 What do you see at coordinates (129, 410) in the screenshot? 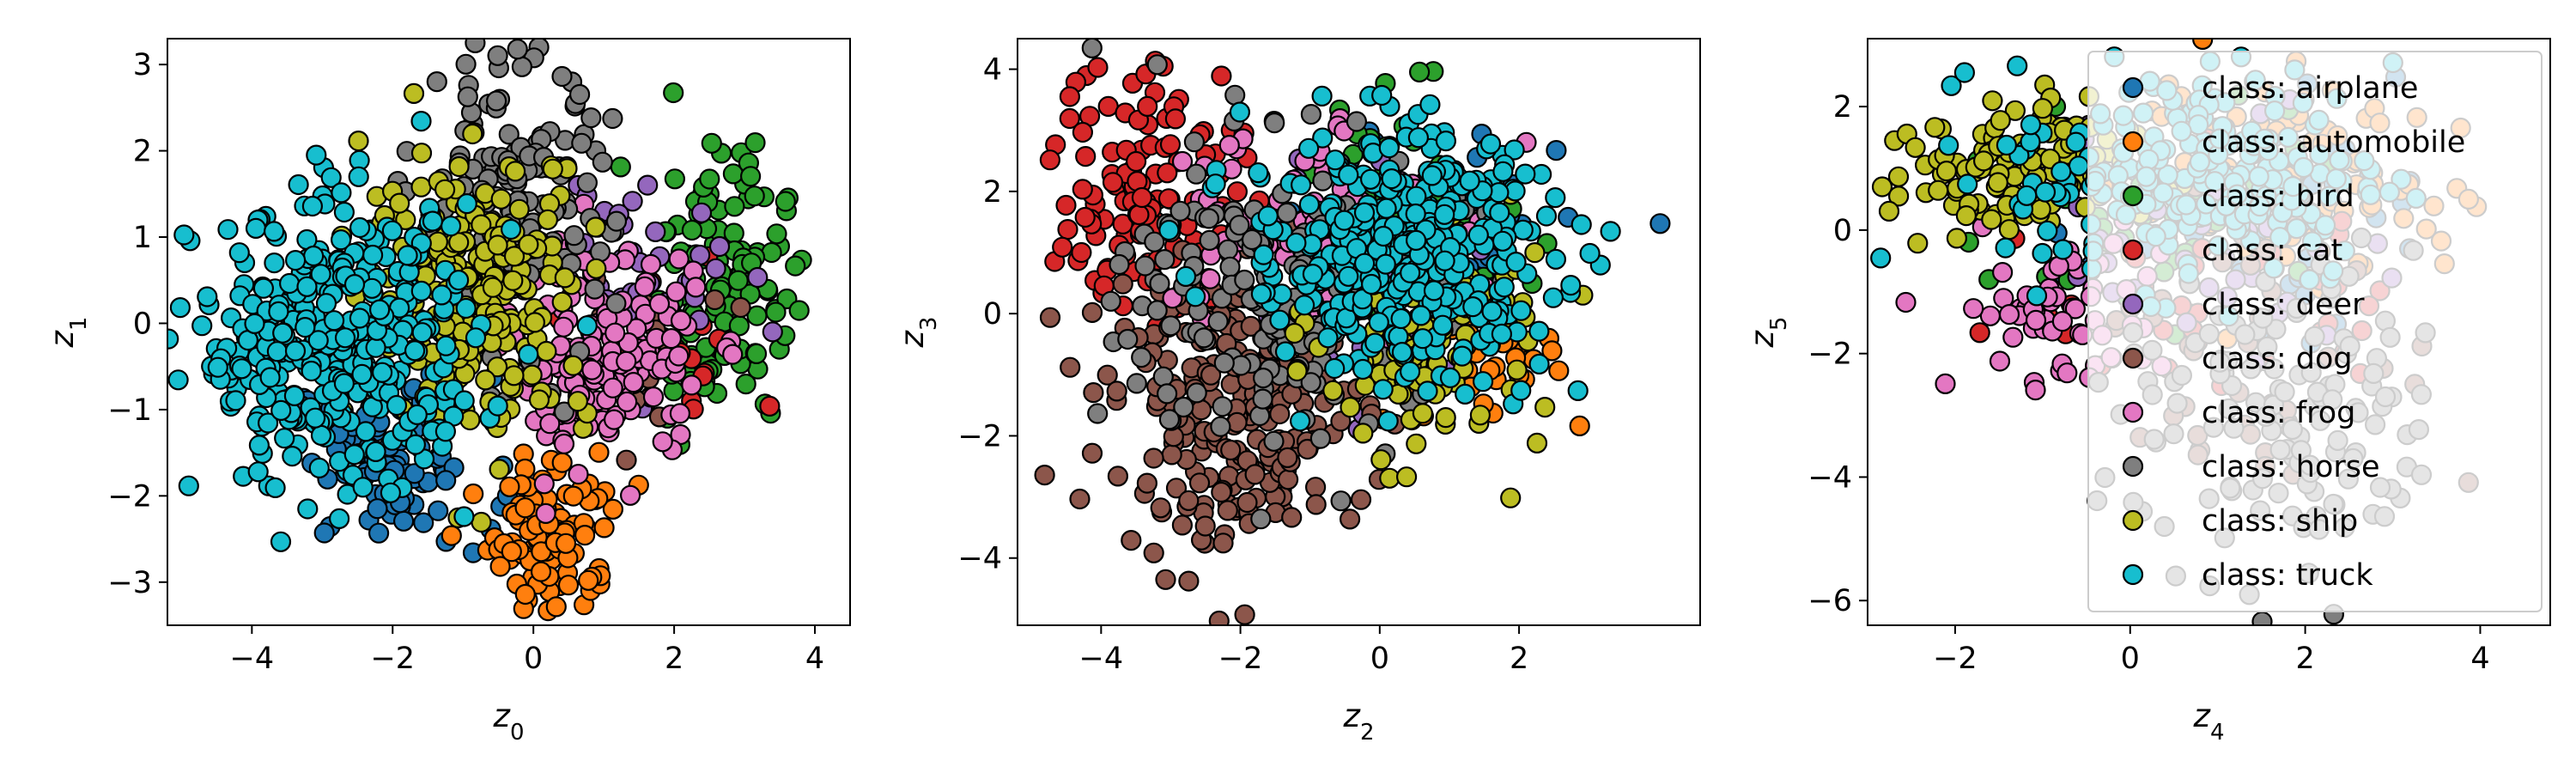
I see `y-tick-label: −1` at bounding box center [129, 410].